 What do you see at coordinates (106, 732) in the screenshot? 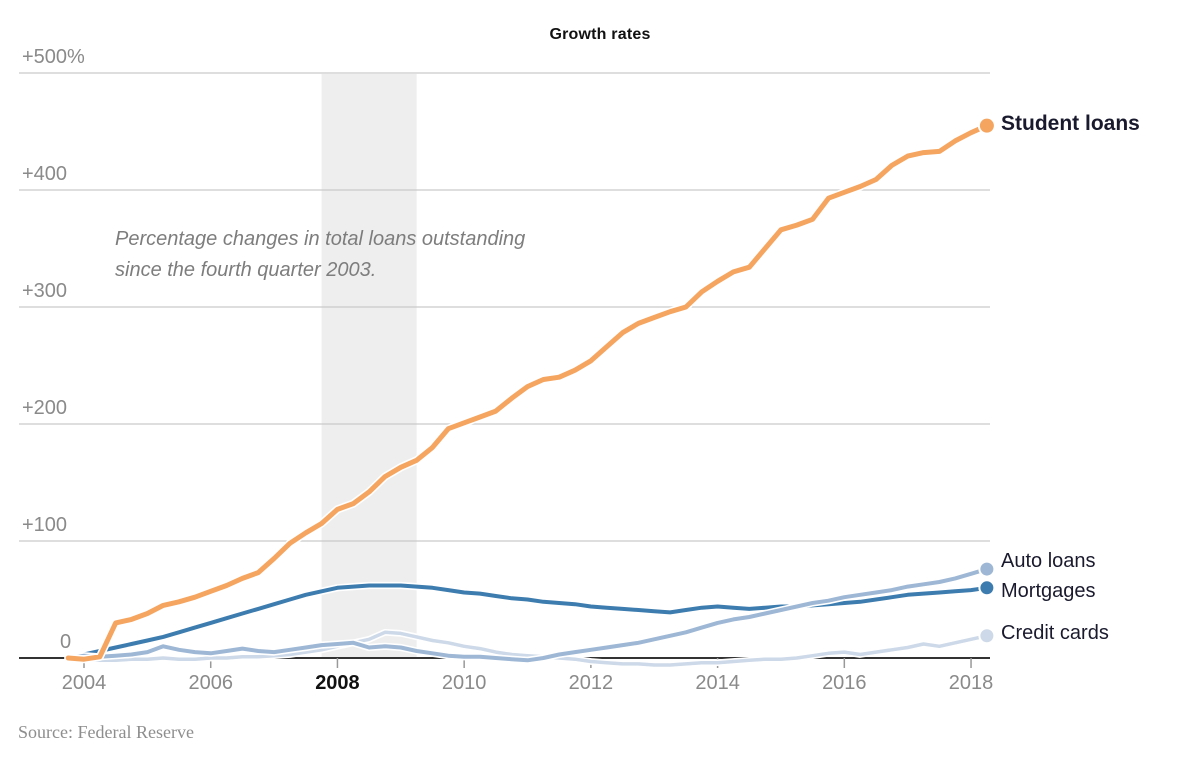
I see `source-credit: Source: Federal Reserve` at bounding box center [106, 732].